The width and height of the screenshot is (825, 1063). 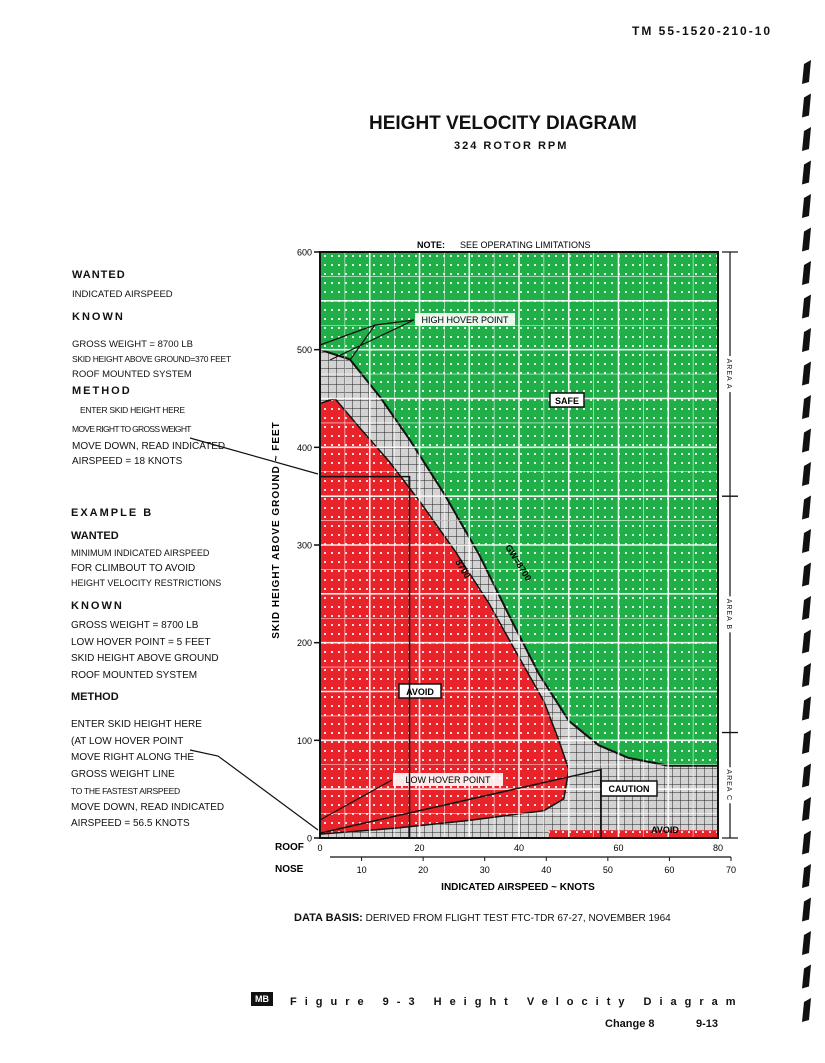 I want to click on example-b-method-line: MOVE DOWN, READ INDICATED, so click(x=148, y=807).